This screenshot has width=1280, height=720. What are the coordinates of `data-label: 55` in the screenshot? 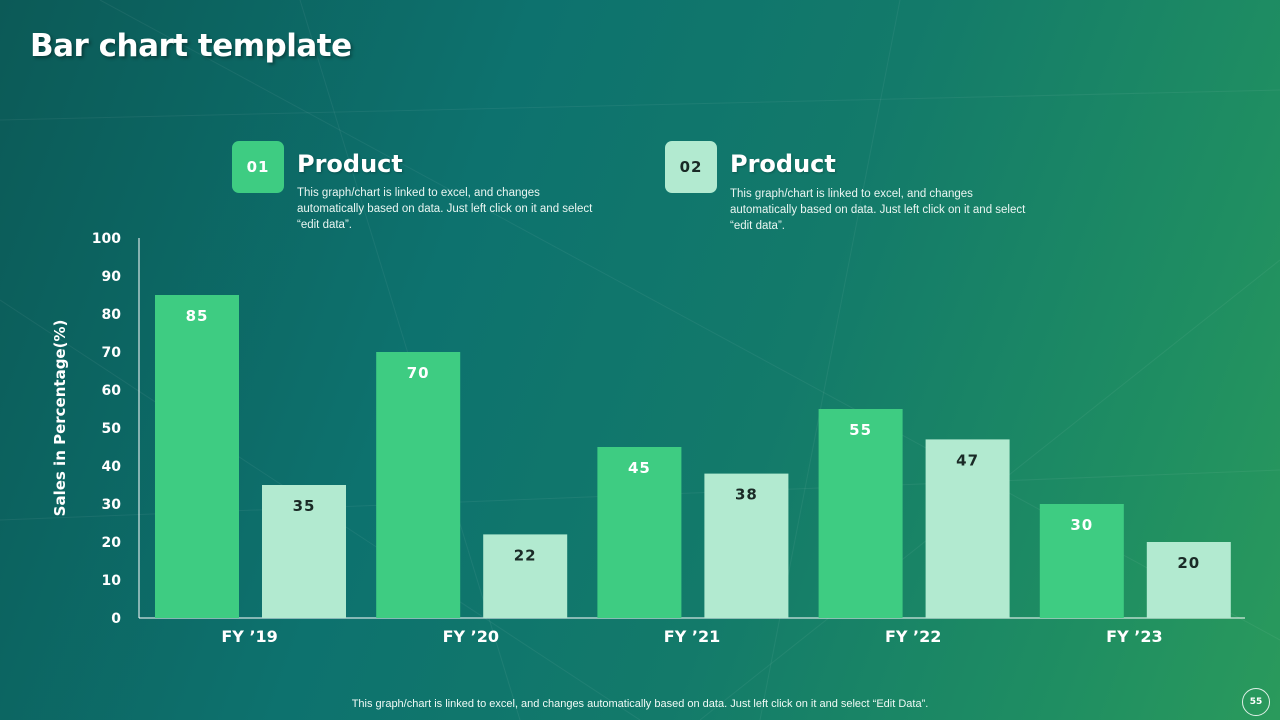 It's located at (860, 430).